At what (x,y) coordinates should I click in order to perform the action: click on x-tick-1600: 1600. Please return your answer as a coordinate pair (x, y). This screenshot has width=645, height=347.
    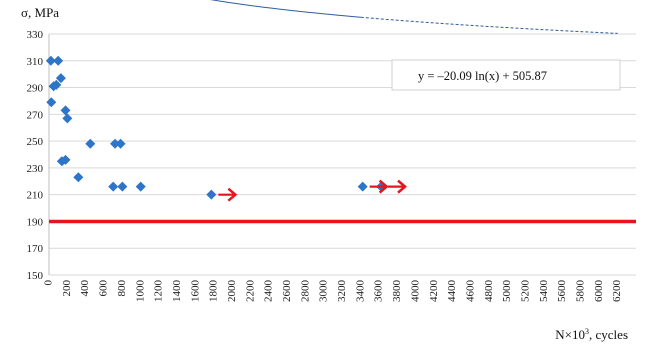
    Looking at the image, I should click on (195, 291).